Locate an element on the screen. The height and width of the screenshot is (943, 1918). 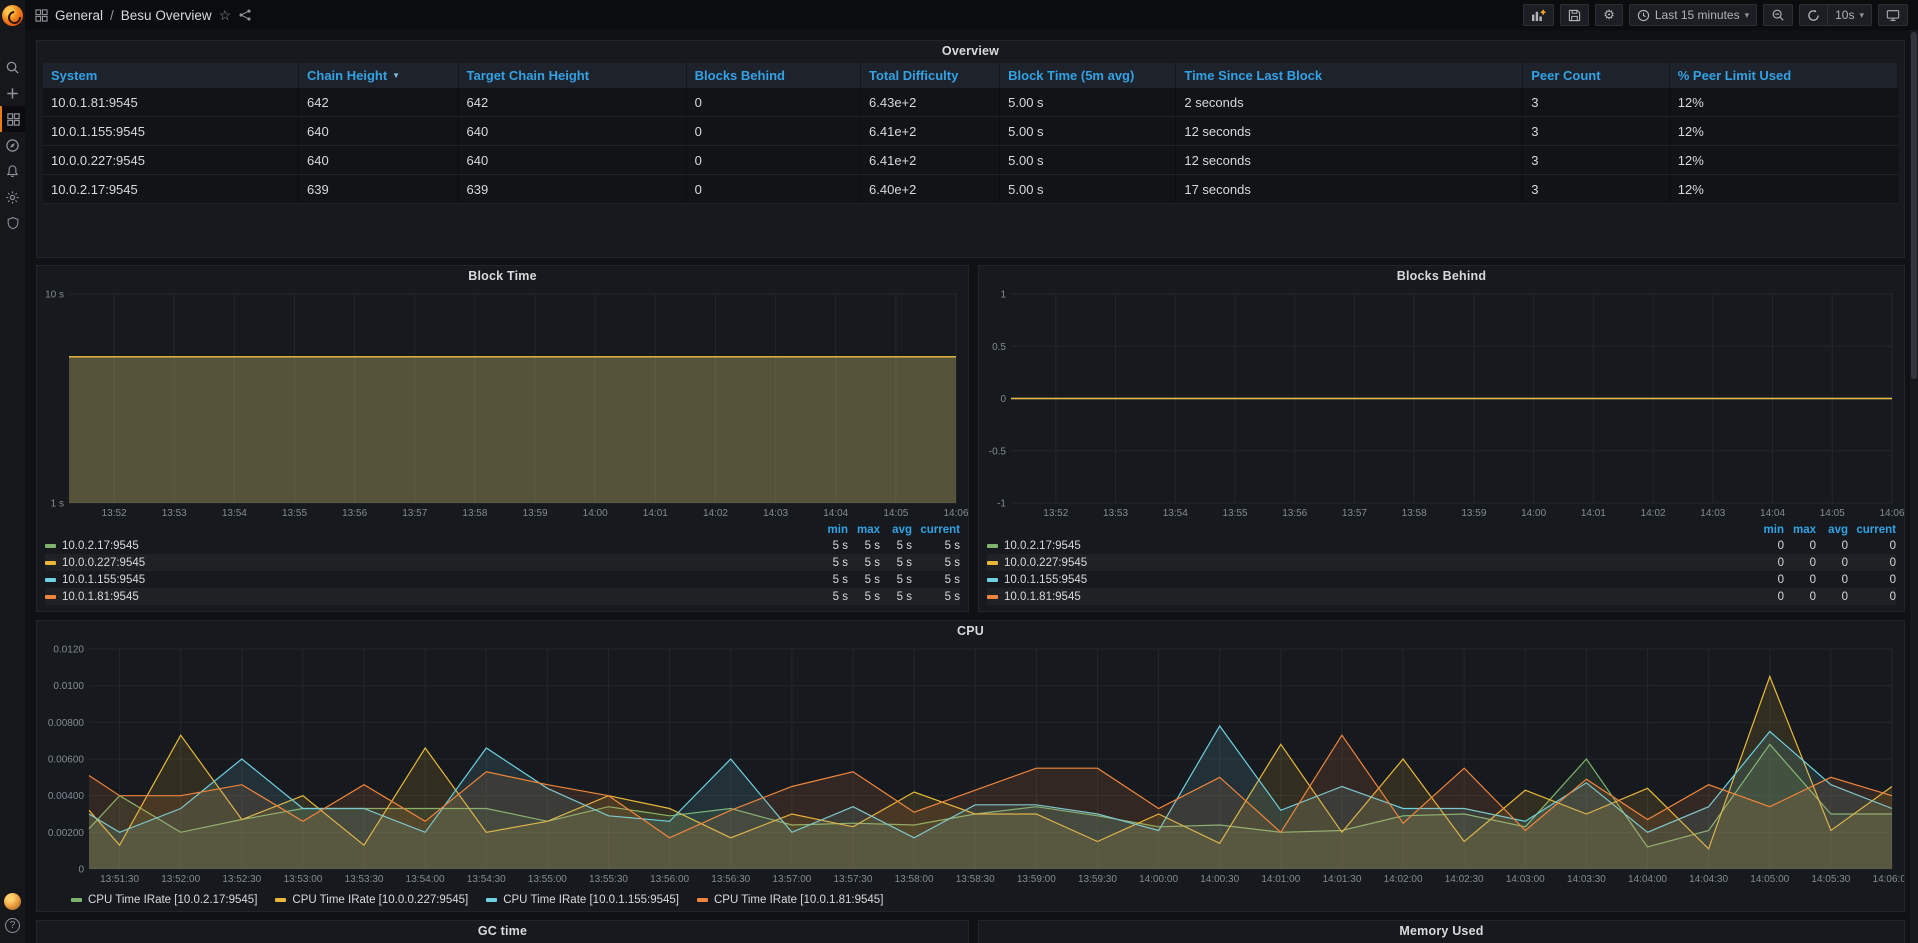
sidebar-item-dashboards is located at coordinates (12, 119).